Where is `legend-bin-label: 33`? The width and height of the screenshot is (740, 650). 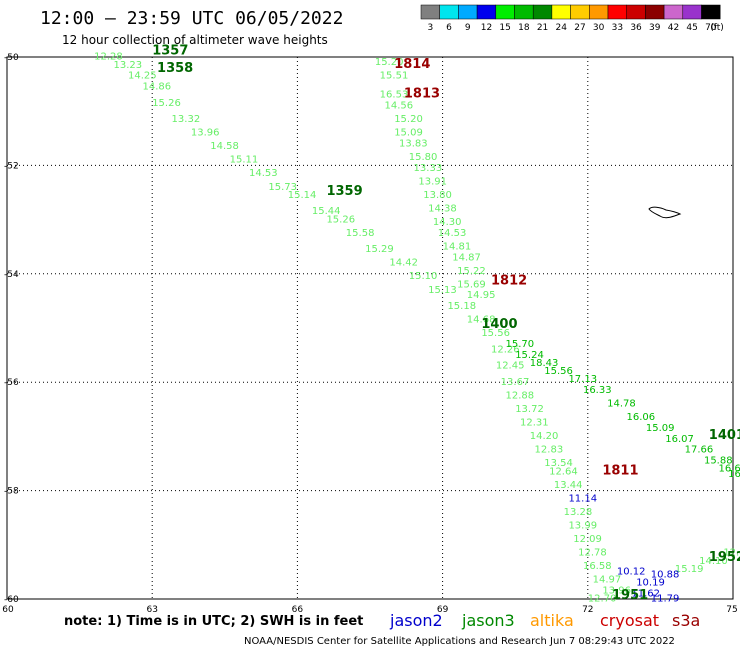
legend-bin-label: 33 is located at coordinates (617, 28).